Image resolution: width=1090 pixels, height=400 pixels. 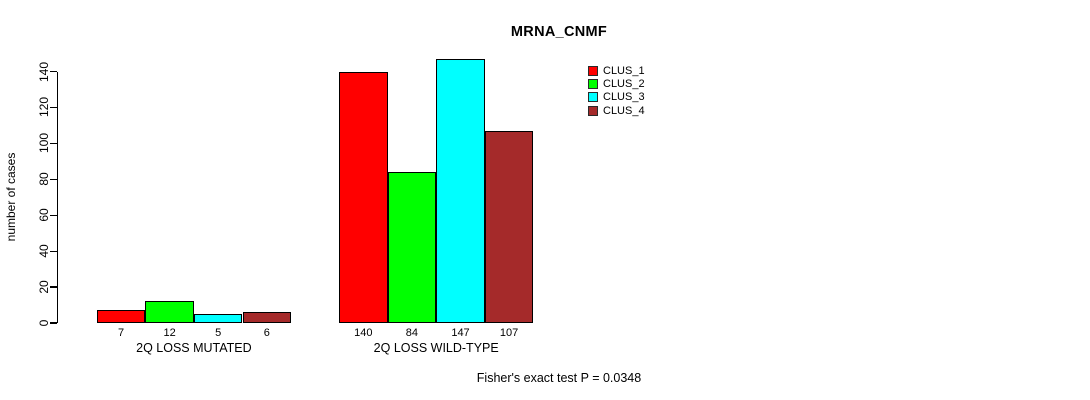 I want to click on bar-clus-2-2q-loss-wild-type, so click(x=412, y=247).